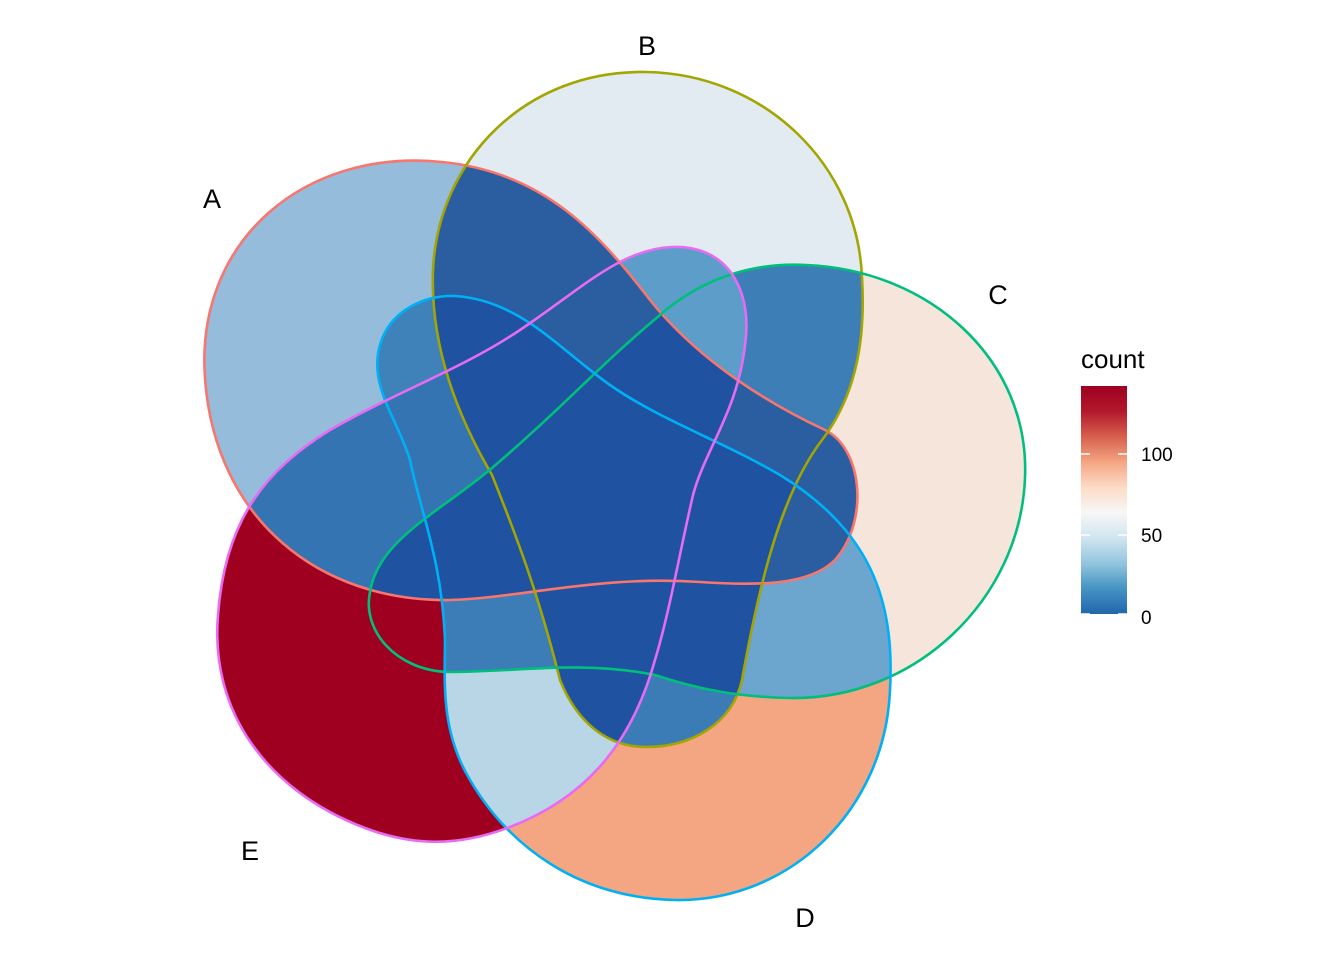 The image size is (1344, 960). Describe the element at coordinates (1151, 536) in the screenshot. I see `legend-tick-label-50: 50` at that location.